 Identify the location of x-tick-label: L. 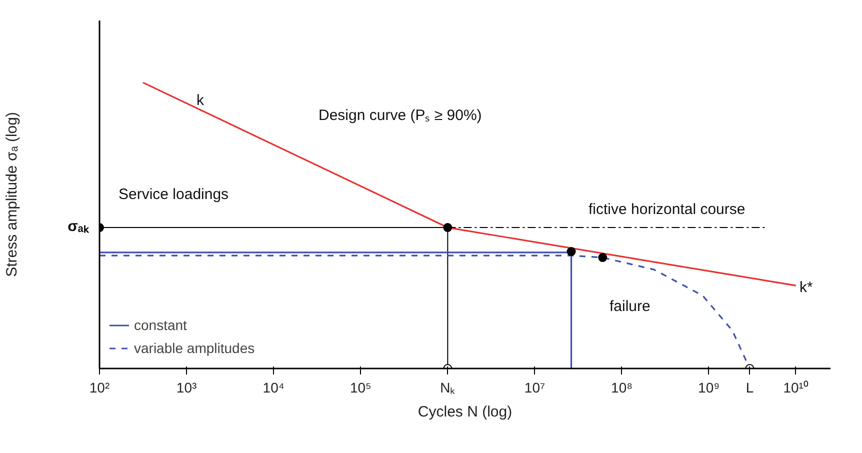
(750, 388).